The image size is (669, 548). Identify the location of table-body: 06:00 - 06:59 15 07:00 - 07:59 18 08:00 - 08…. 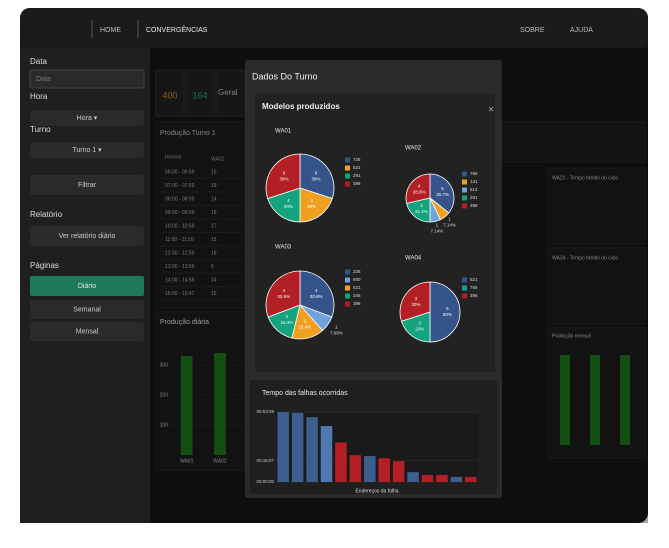
(200, 235).